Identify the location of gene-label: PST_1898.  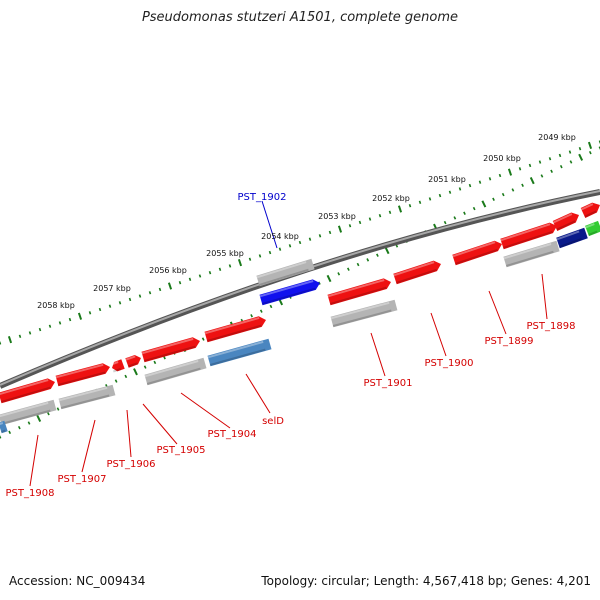
(551, 326).